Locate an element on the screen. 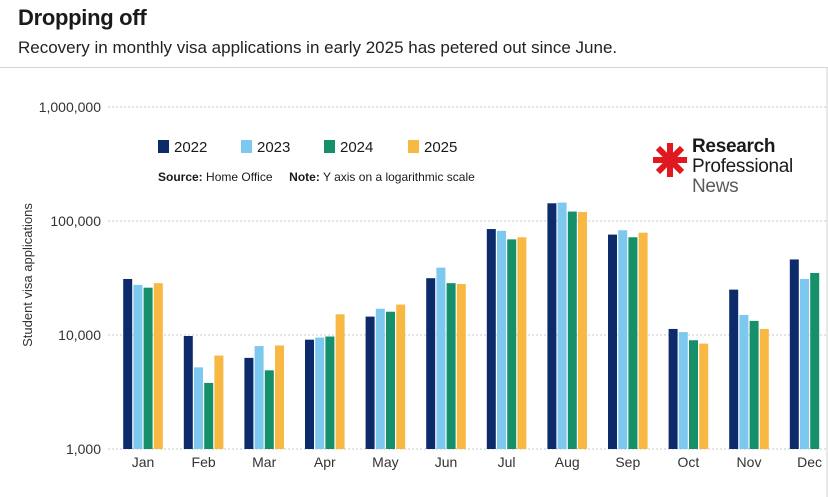 Image resolution: width=828 pixels, height=497 pixels. bar-2022-may is located at coordinates (370, 382).